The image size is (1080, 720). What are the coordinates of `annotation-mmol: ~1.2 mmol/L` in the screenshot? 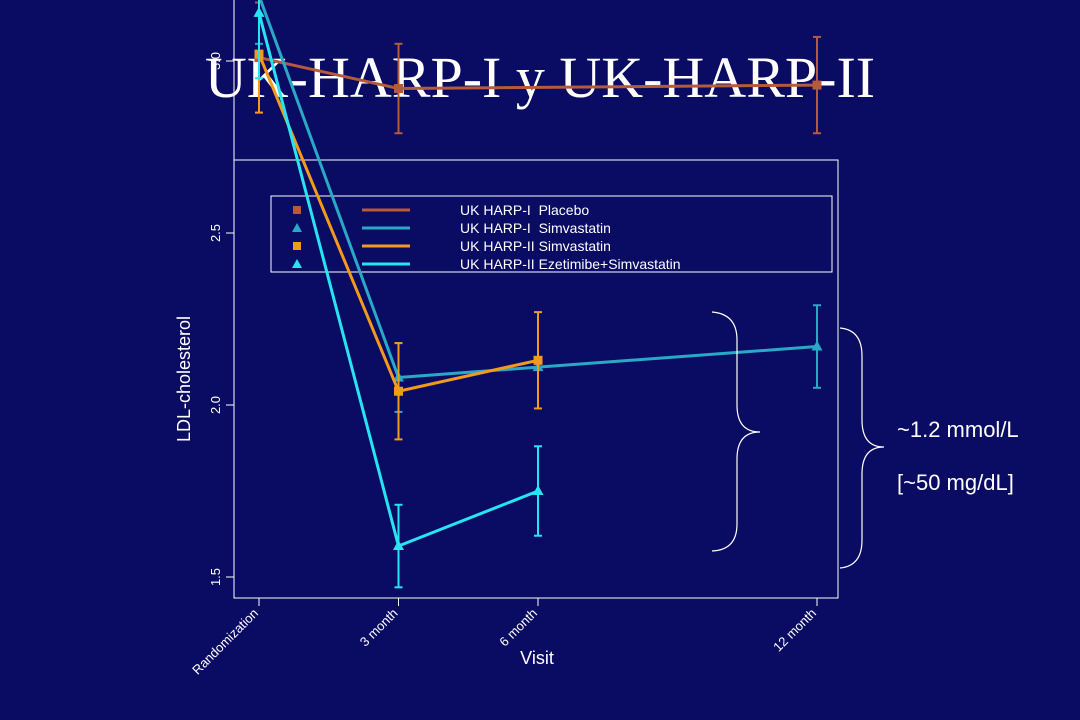 It's located at (958, 429).